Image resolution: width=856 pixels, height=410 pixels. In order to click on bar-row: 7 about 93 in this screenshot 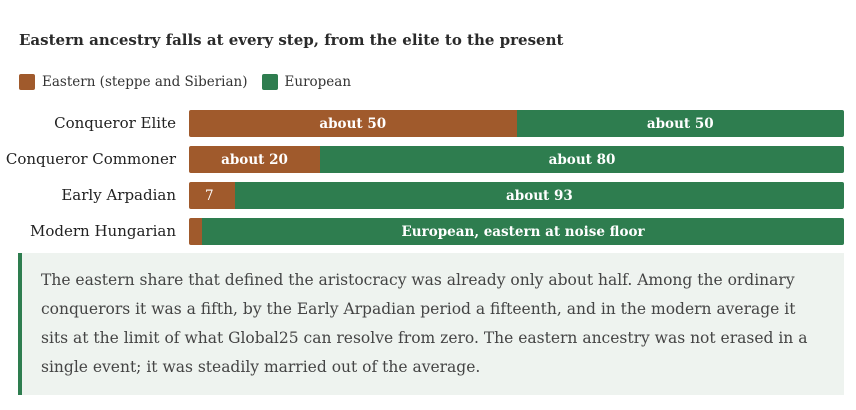, I will do `click(516, 195)`.